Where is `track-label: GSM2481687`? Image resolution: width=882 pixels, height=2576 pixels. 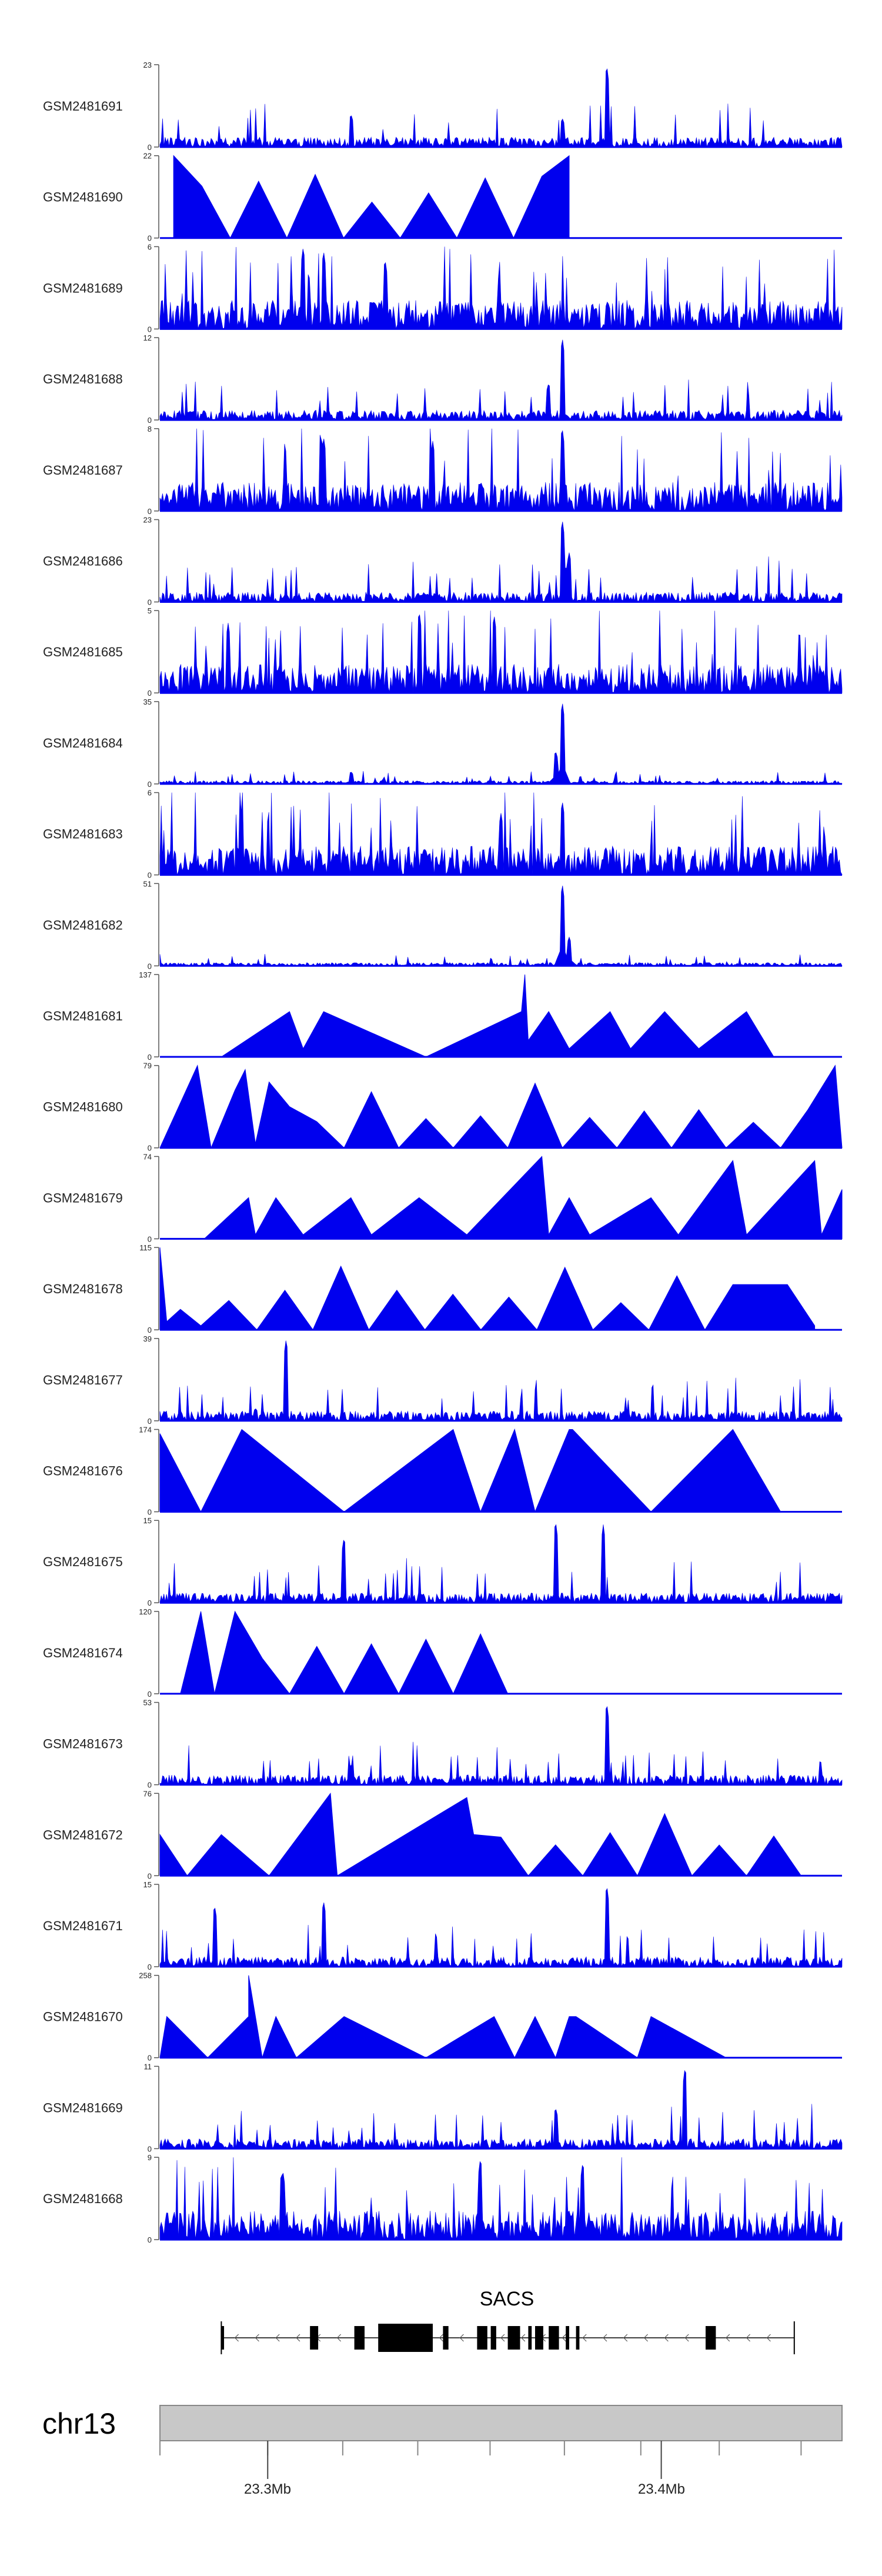 track-label: GSM2481687 is located at coordinates (83, 470).